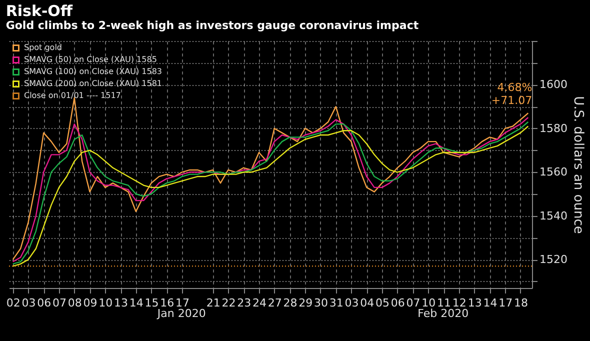  What do you see at coordinates (459, 303) in the screenshot?
I see `x-tick-label: 12` at bounding box center [459, 303].